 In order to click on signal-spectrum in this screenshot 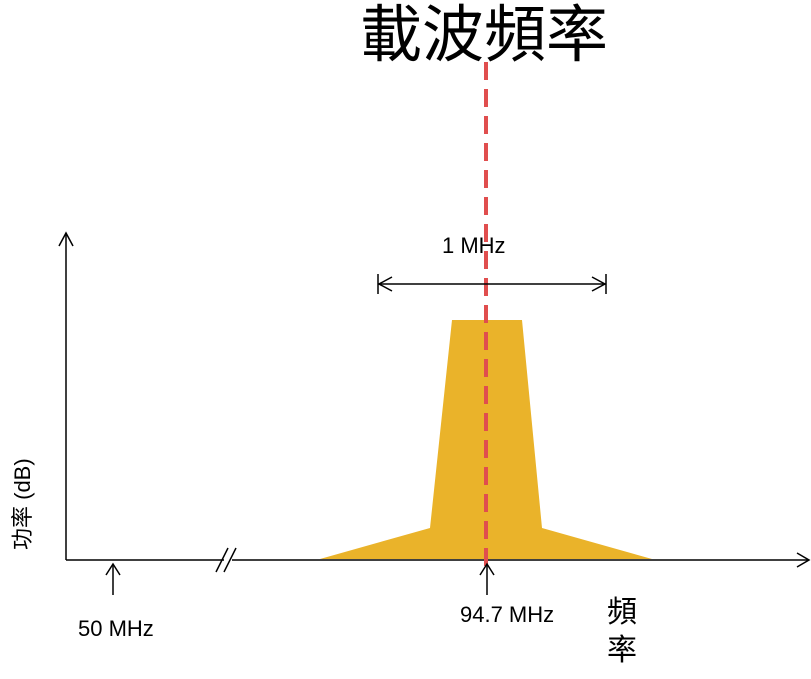, I will do `click(486, 439)`.